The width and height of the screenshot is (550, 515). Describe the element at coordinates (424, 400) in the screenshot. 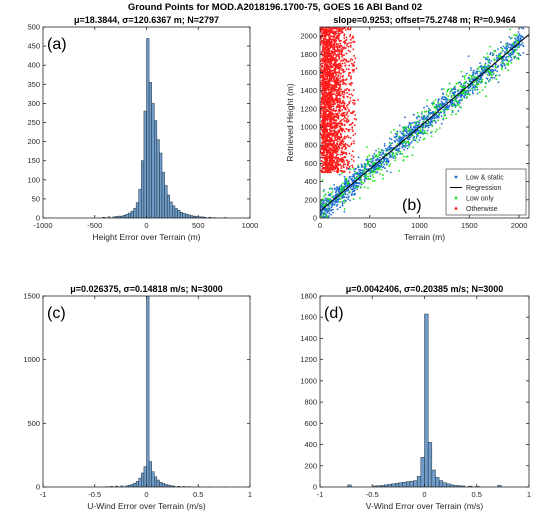

I see `plot-area` at that location.